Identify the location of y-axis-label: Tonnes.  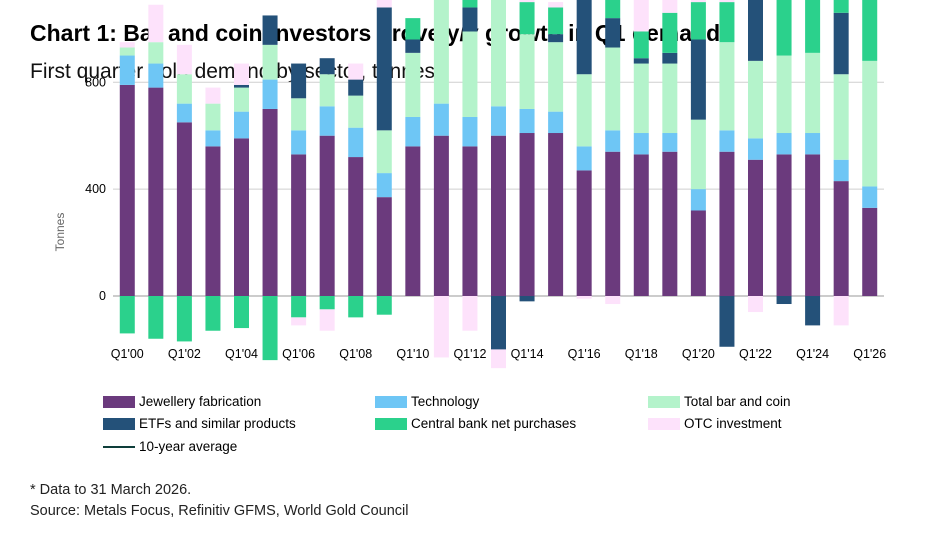
(60, 232).